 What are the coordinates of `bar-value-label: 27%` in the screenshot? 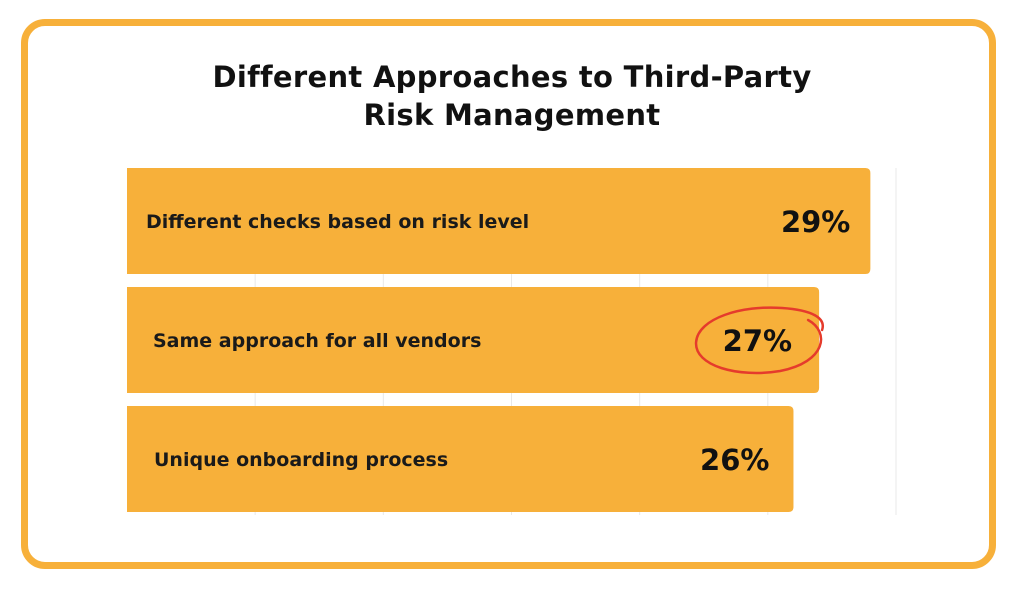 It's located at (757, 341).